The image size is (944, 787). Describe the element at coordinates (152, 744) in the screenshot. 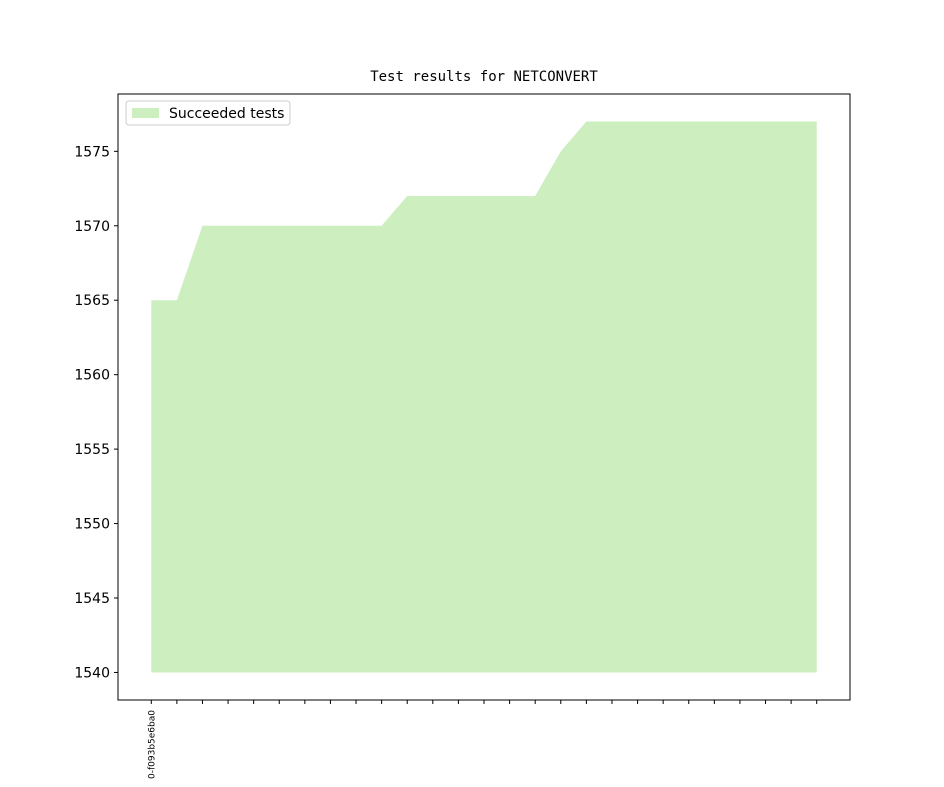

I see `x-tick-label: 0-f093b5e6ba0` at that location.